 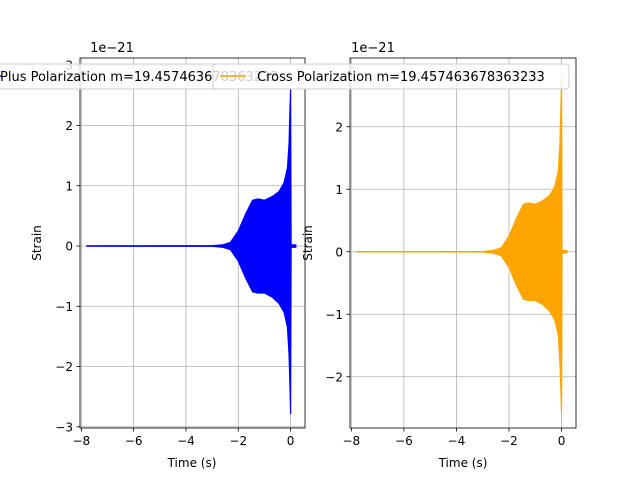 I want to click on legend-box, so click(x=391, y=76).